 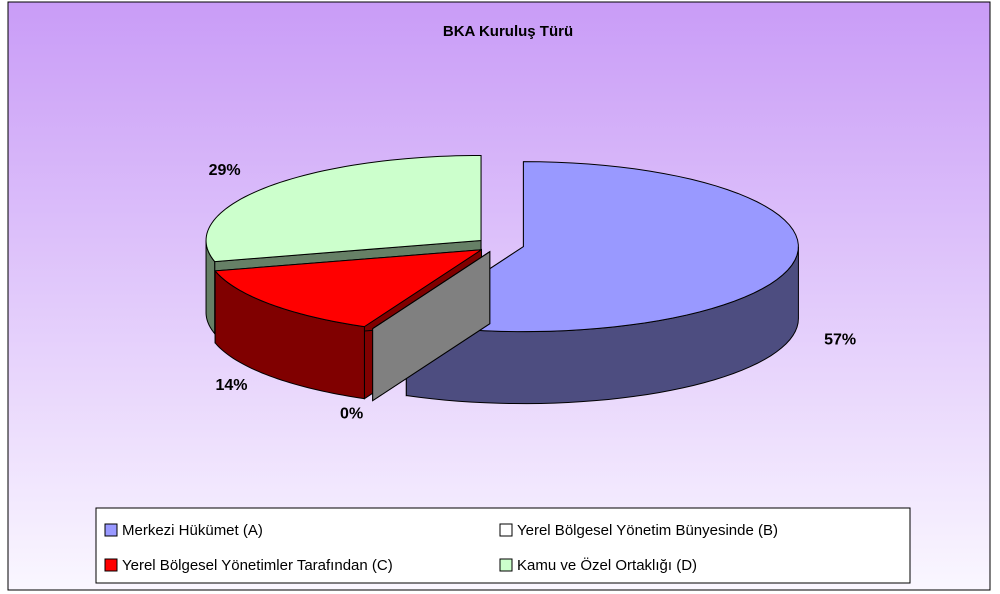 What do you see at coordinates (508, 31) in the screenshot?
I see `chart-title: BKA Kuruluş Türü` at bounding box center [508, 31].